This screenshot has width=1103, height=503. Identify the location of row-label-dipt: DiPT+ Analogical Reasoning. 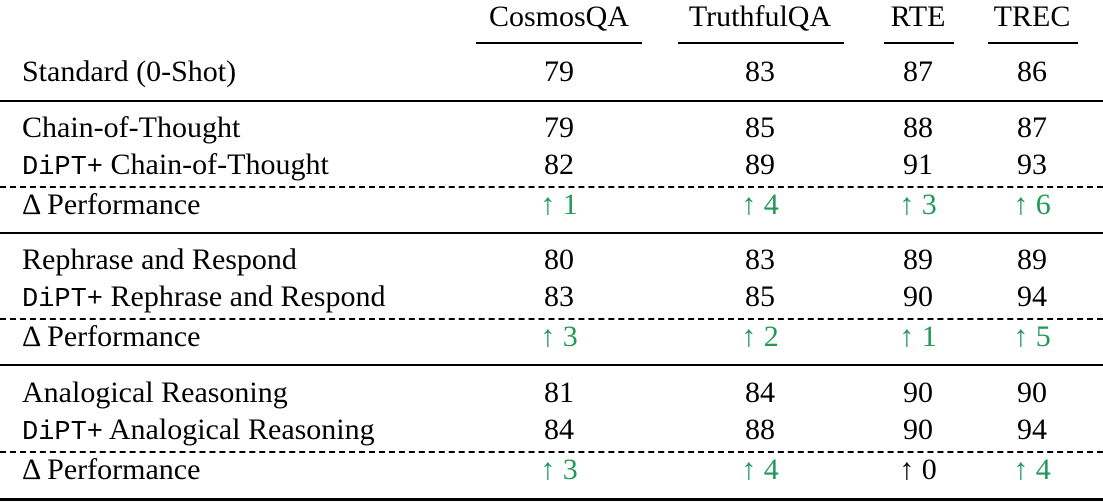
(198, 431).